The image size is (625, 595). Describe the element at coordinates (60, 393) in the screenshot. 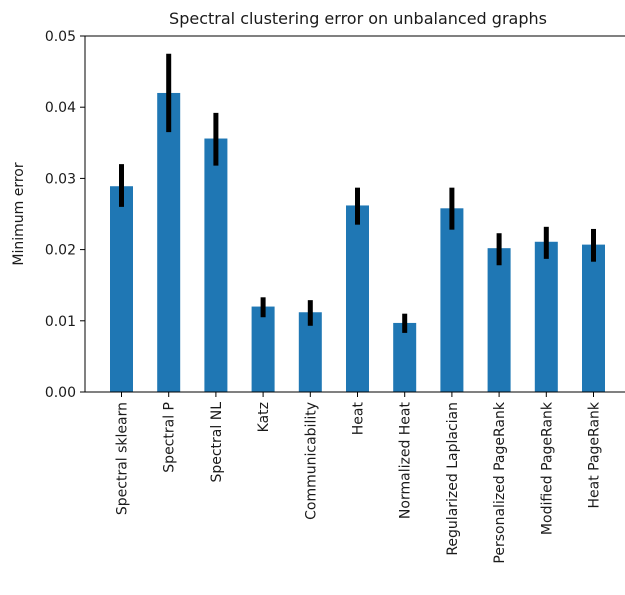

I see `y-tick-label: 0.00` at that location.